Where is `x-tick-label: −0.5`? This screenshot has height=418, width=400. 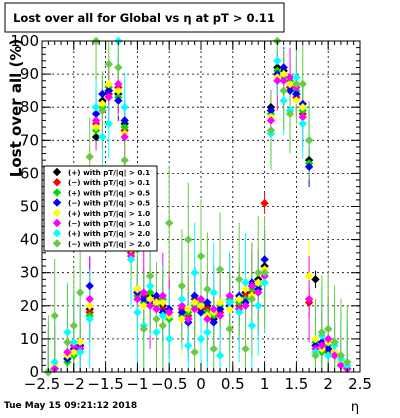
x-tick-label: −0.5 is located at coordinates (169, 384).